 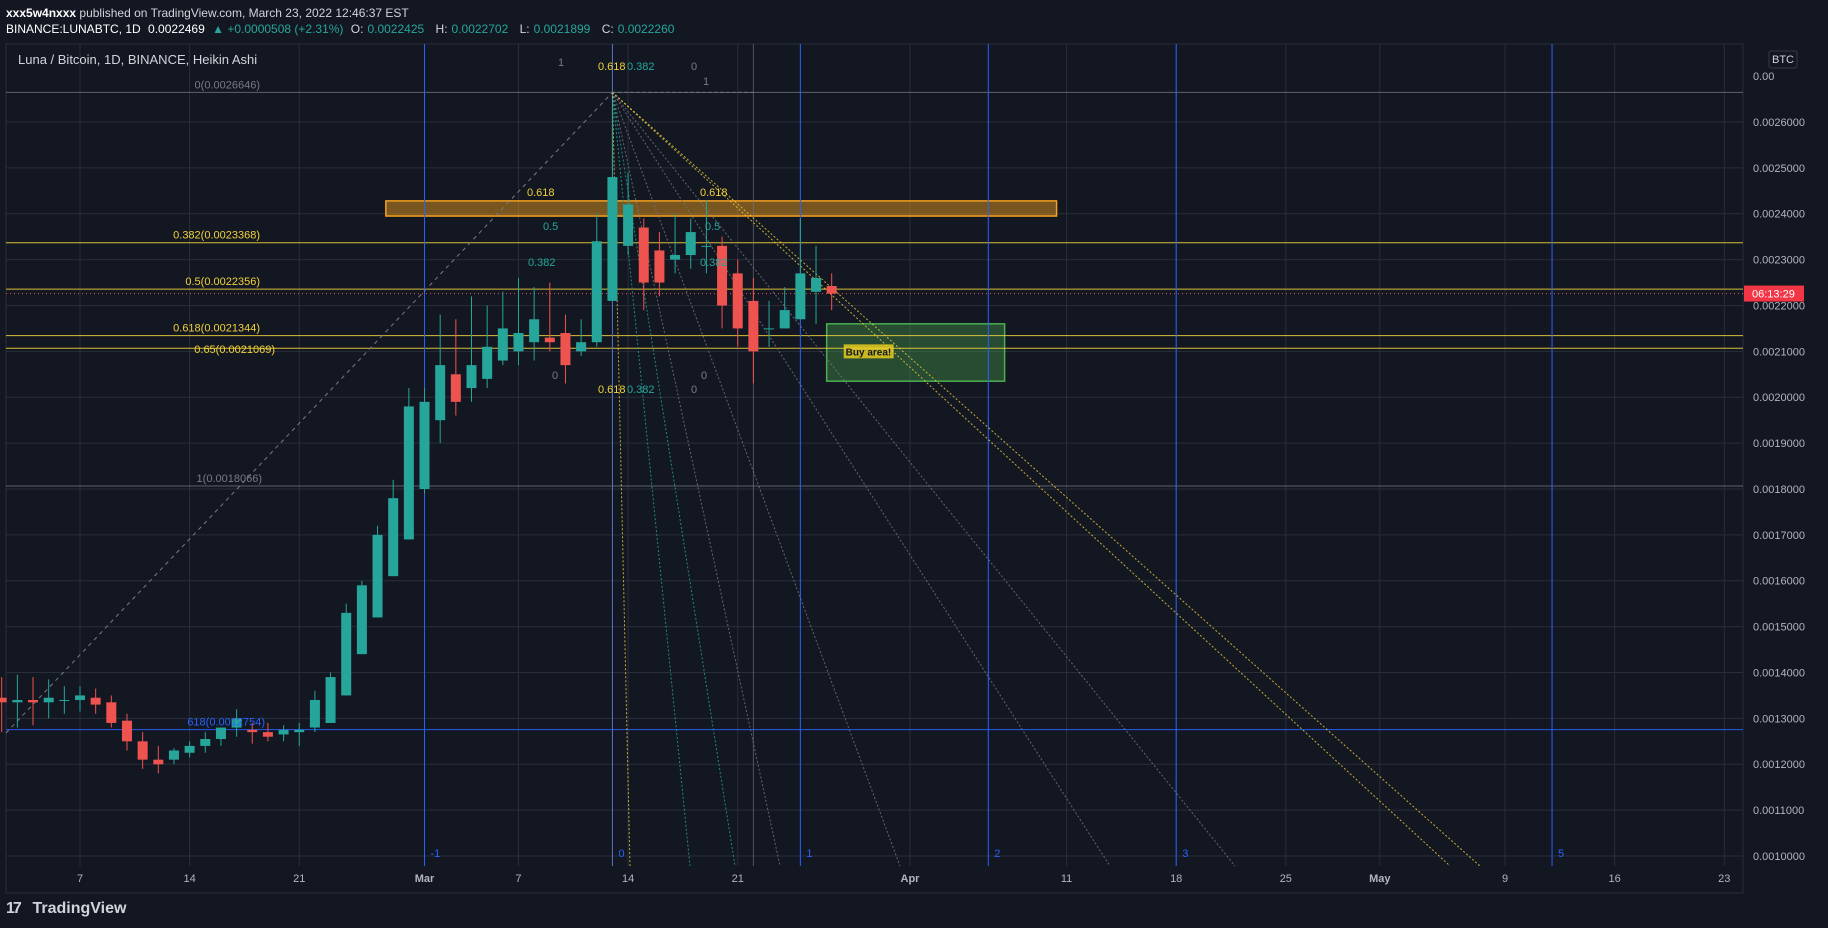 I want to click on price-tick-label: 0.0015000, so click(x=1779, y=628).